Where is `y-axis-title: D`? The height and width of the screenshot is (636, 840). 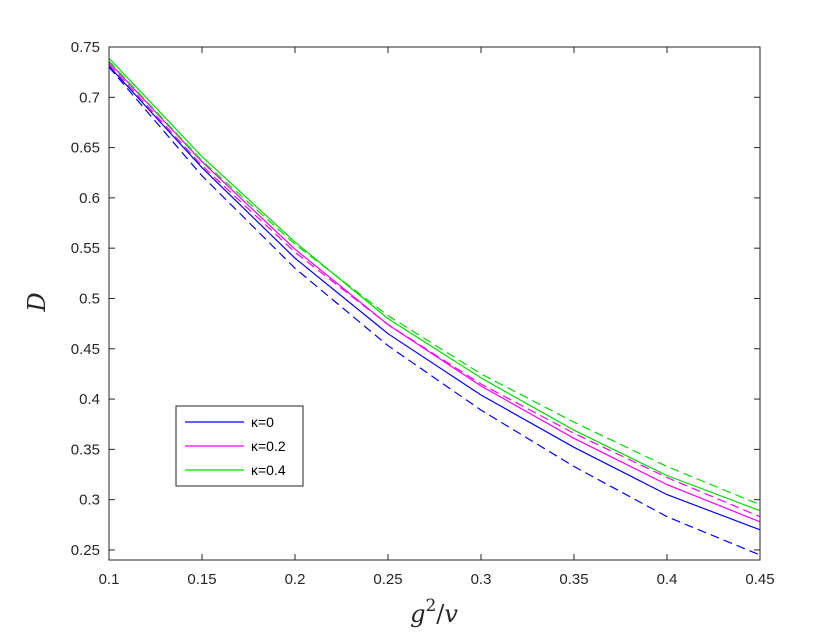
y-axis-title: D is located at coordinates (37, 302).